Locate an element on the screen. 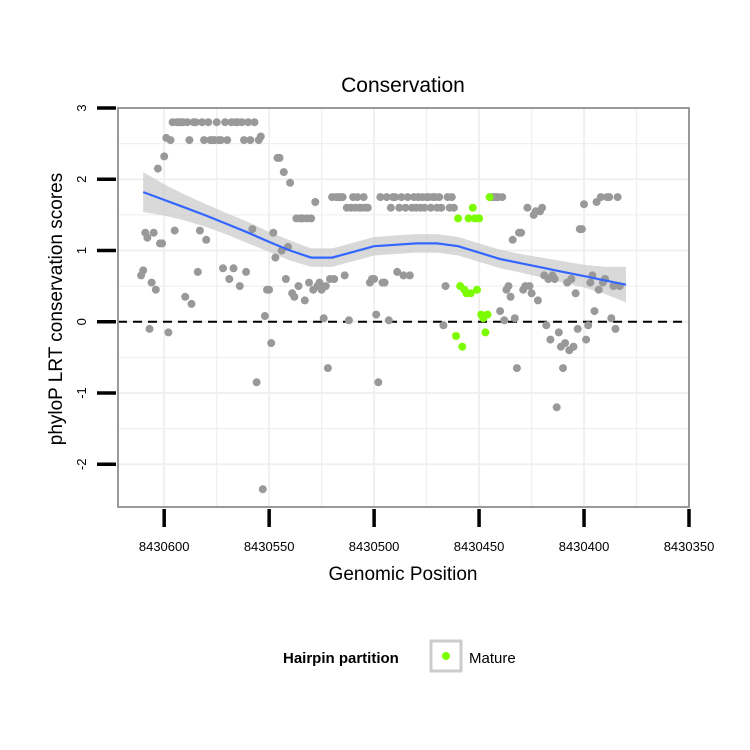 The image size is (750, 750). smooth-line is located at coordinates (384, 238).